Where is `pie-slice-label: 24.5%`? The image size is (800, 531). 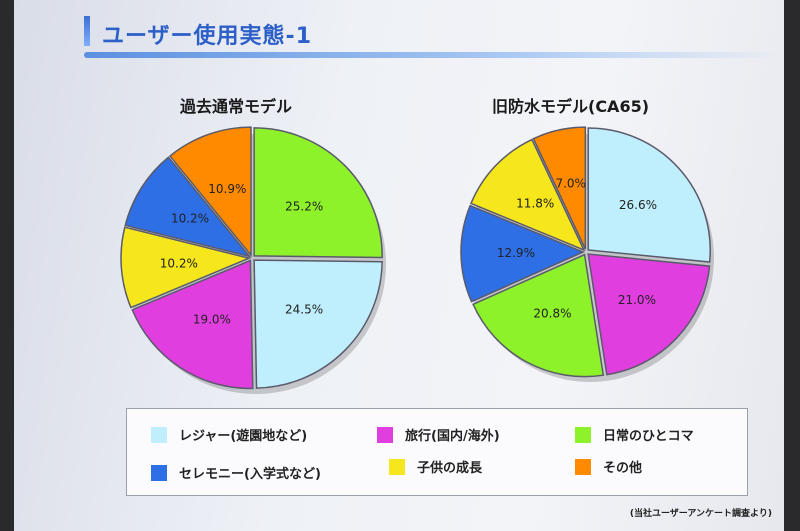 pie-slice-label: 24.5% is located at coordinates (304, 310).